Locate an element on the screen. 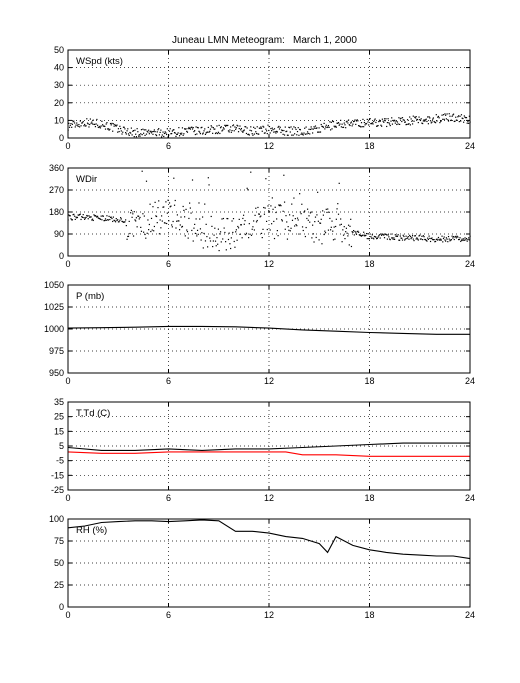 Image resolution: width=520 pixels, height=683 pixels. panel-label: WDir is located at coordinates (86, 179).